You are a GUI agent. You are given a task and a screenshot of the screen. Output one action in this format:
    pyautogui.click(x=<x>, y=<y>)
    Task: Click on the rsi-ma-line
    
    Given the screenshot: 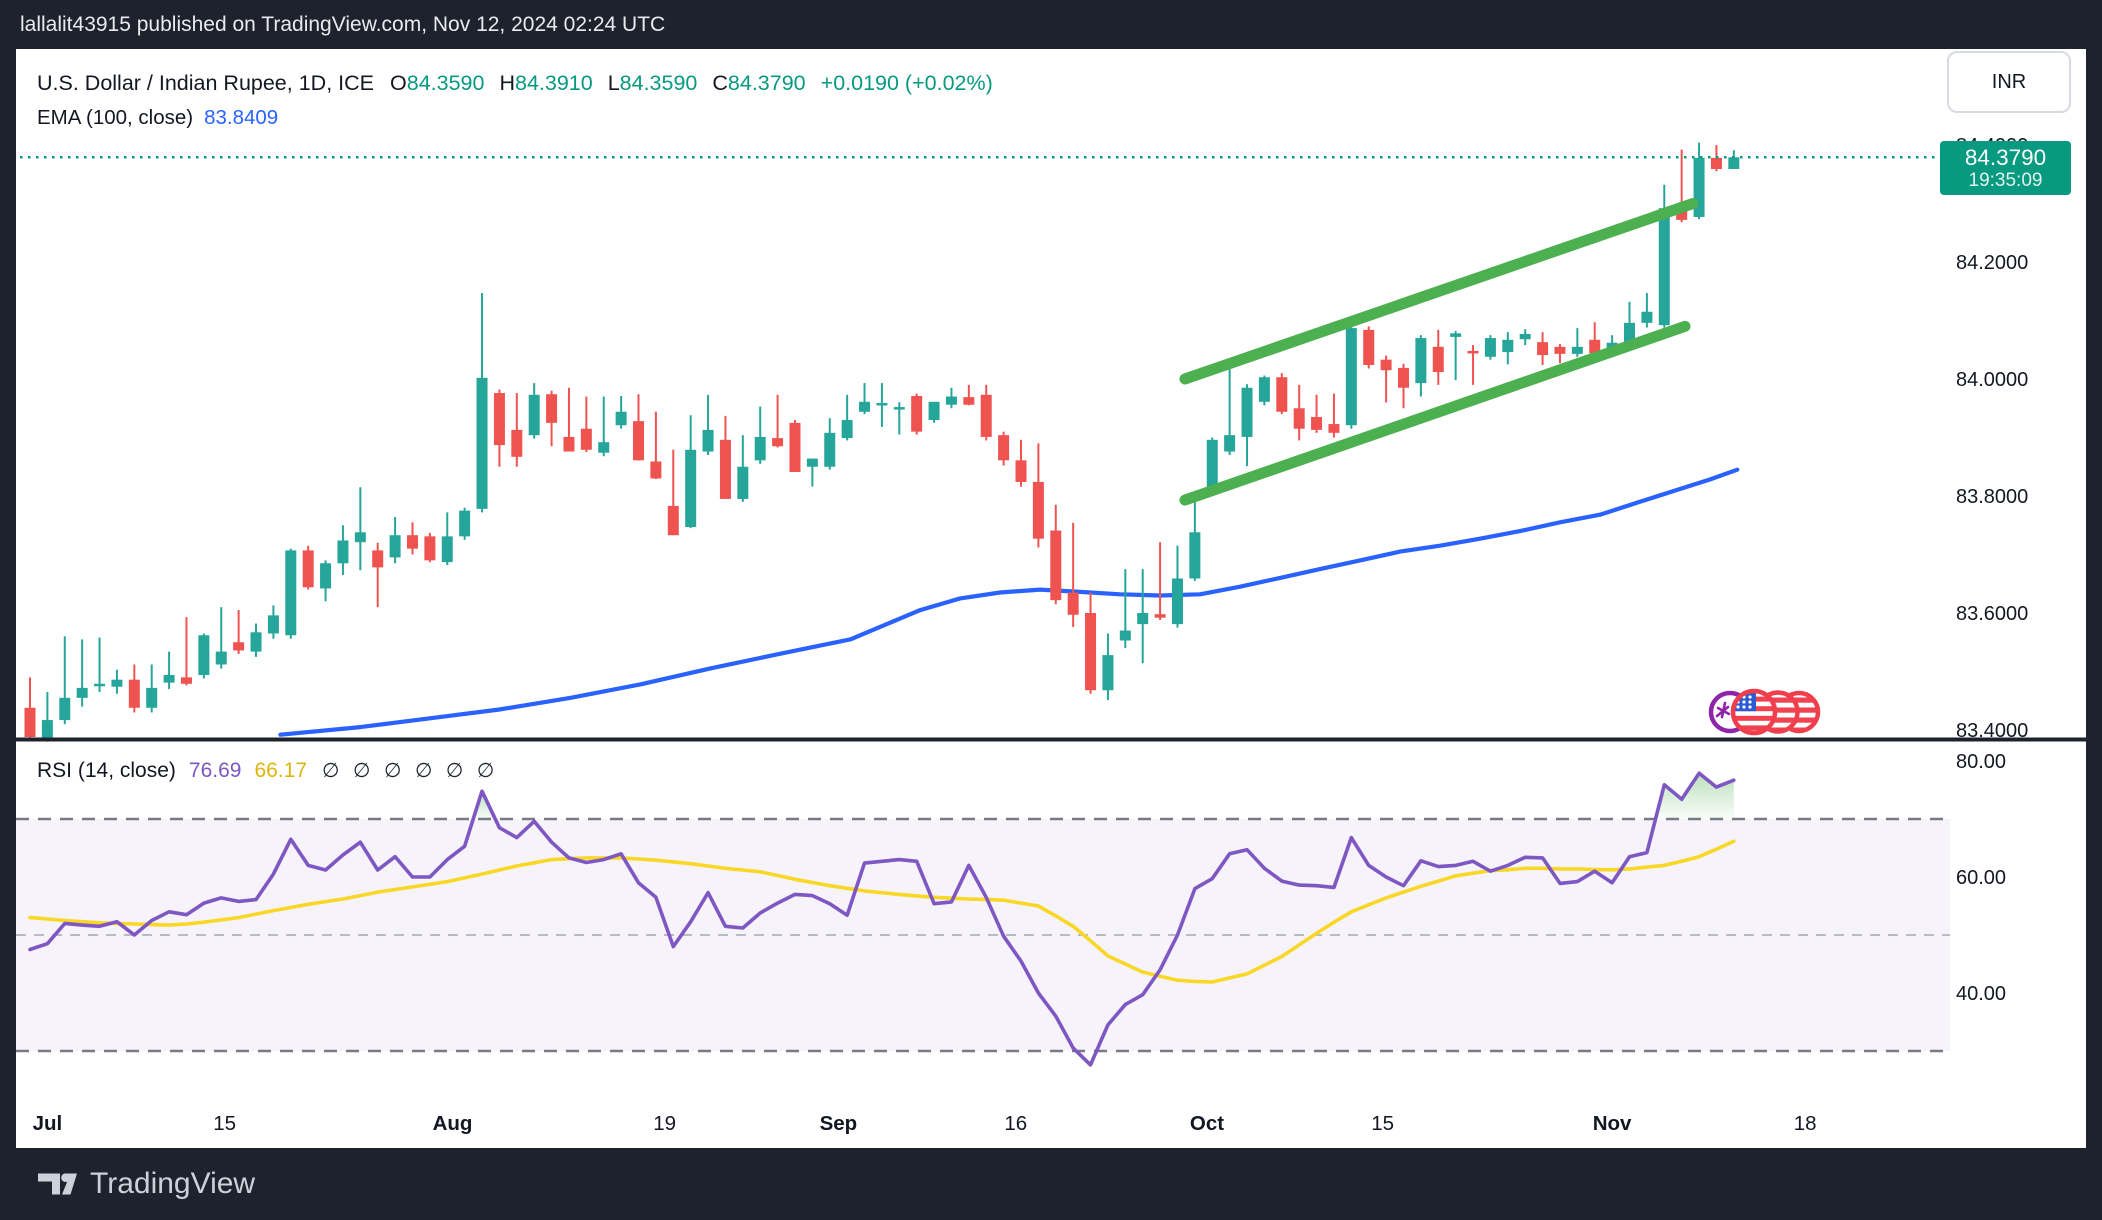 What is the action you would take?
    pyautogui.click(x=882, y=911)
    